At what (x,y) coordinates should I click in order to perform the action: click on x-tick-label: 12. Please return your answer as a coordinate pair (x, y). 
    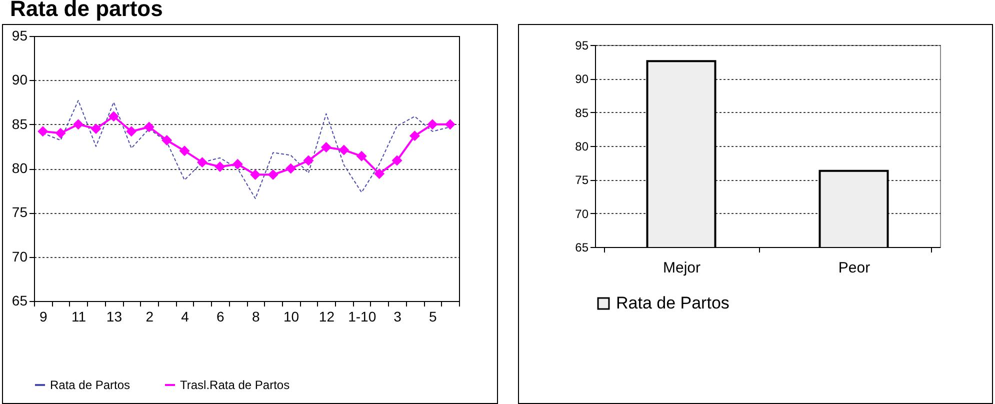
    Looking at the image, I should click on (326, 316).